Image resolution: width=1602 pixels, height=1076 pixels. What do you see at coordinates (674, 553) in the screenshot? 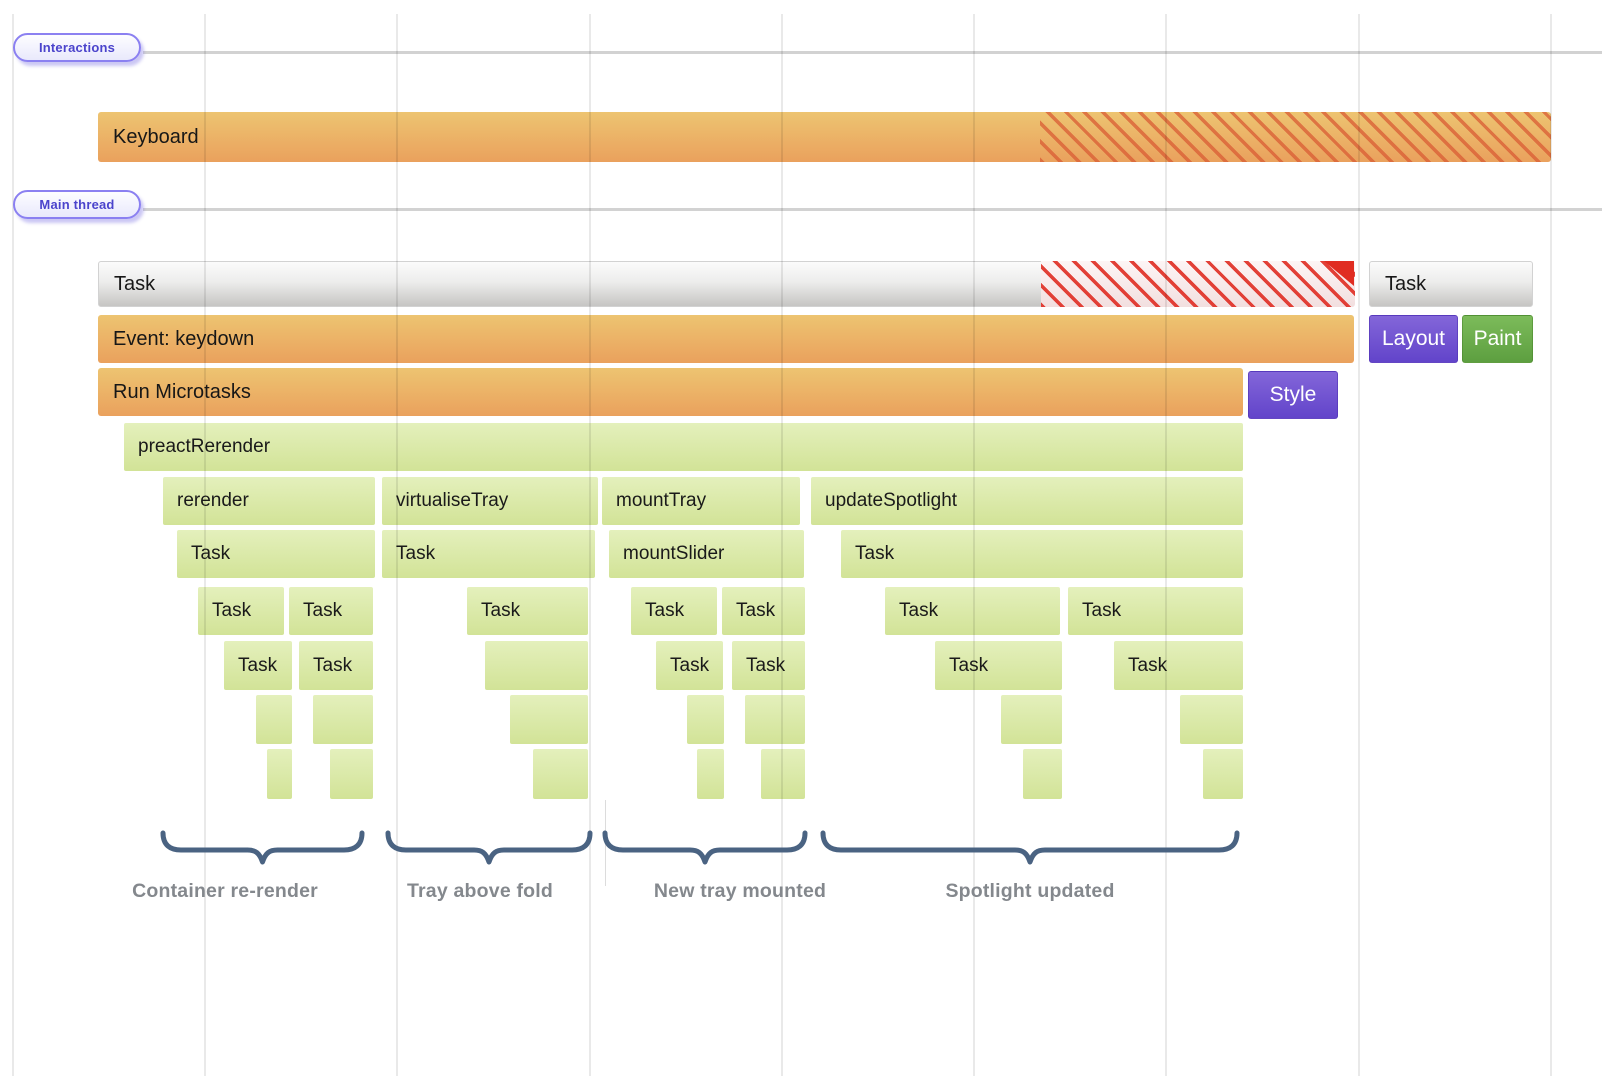
I see `flame-box-mountslider-label: mountSlider` at bounding box center [674, 553].